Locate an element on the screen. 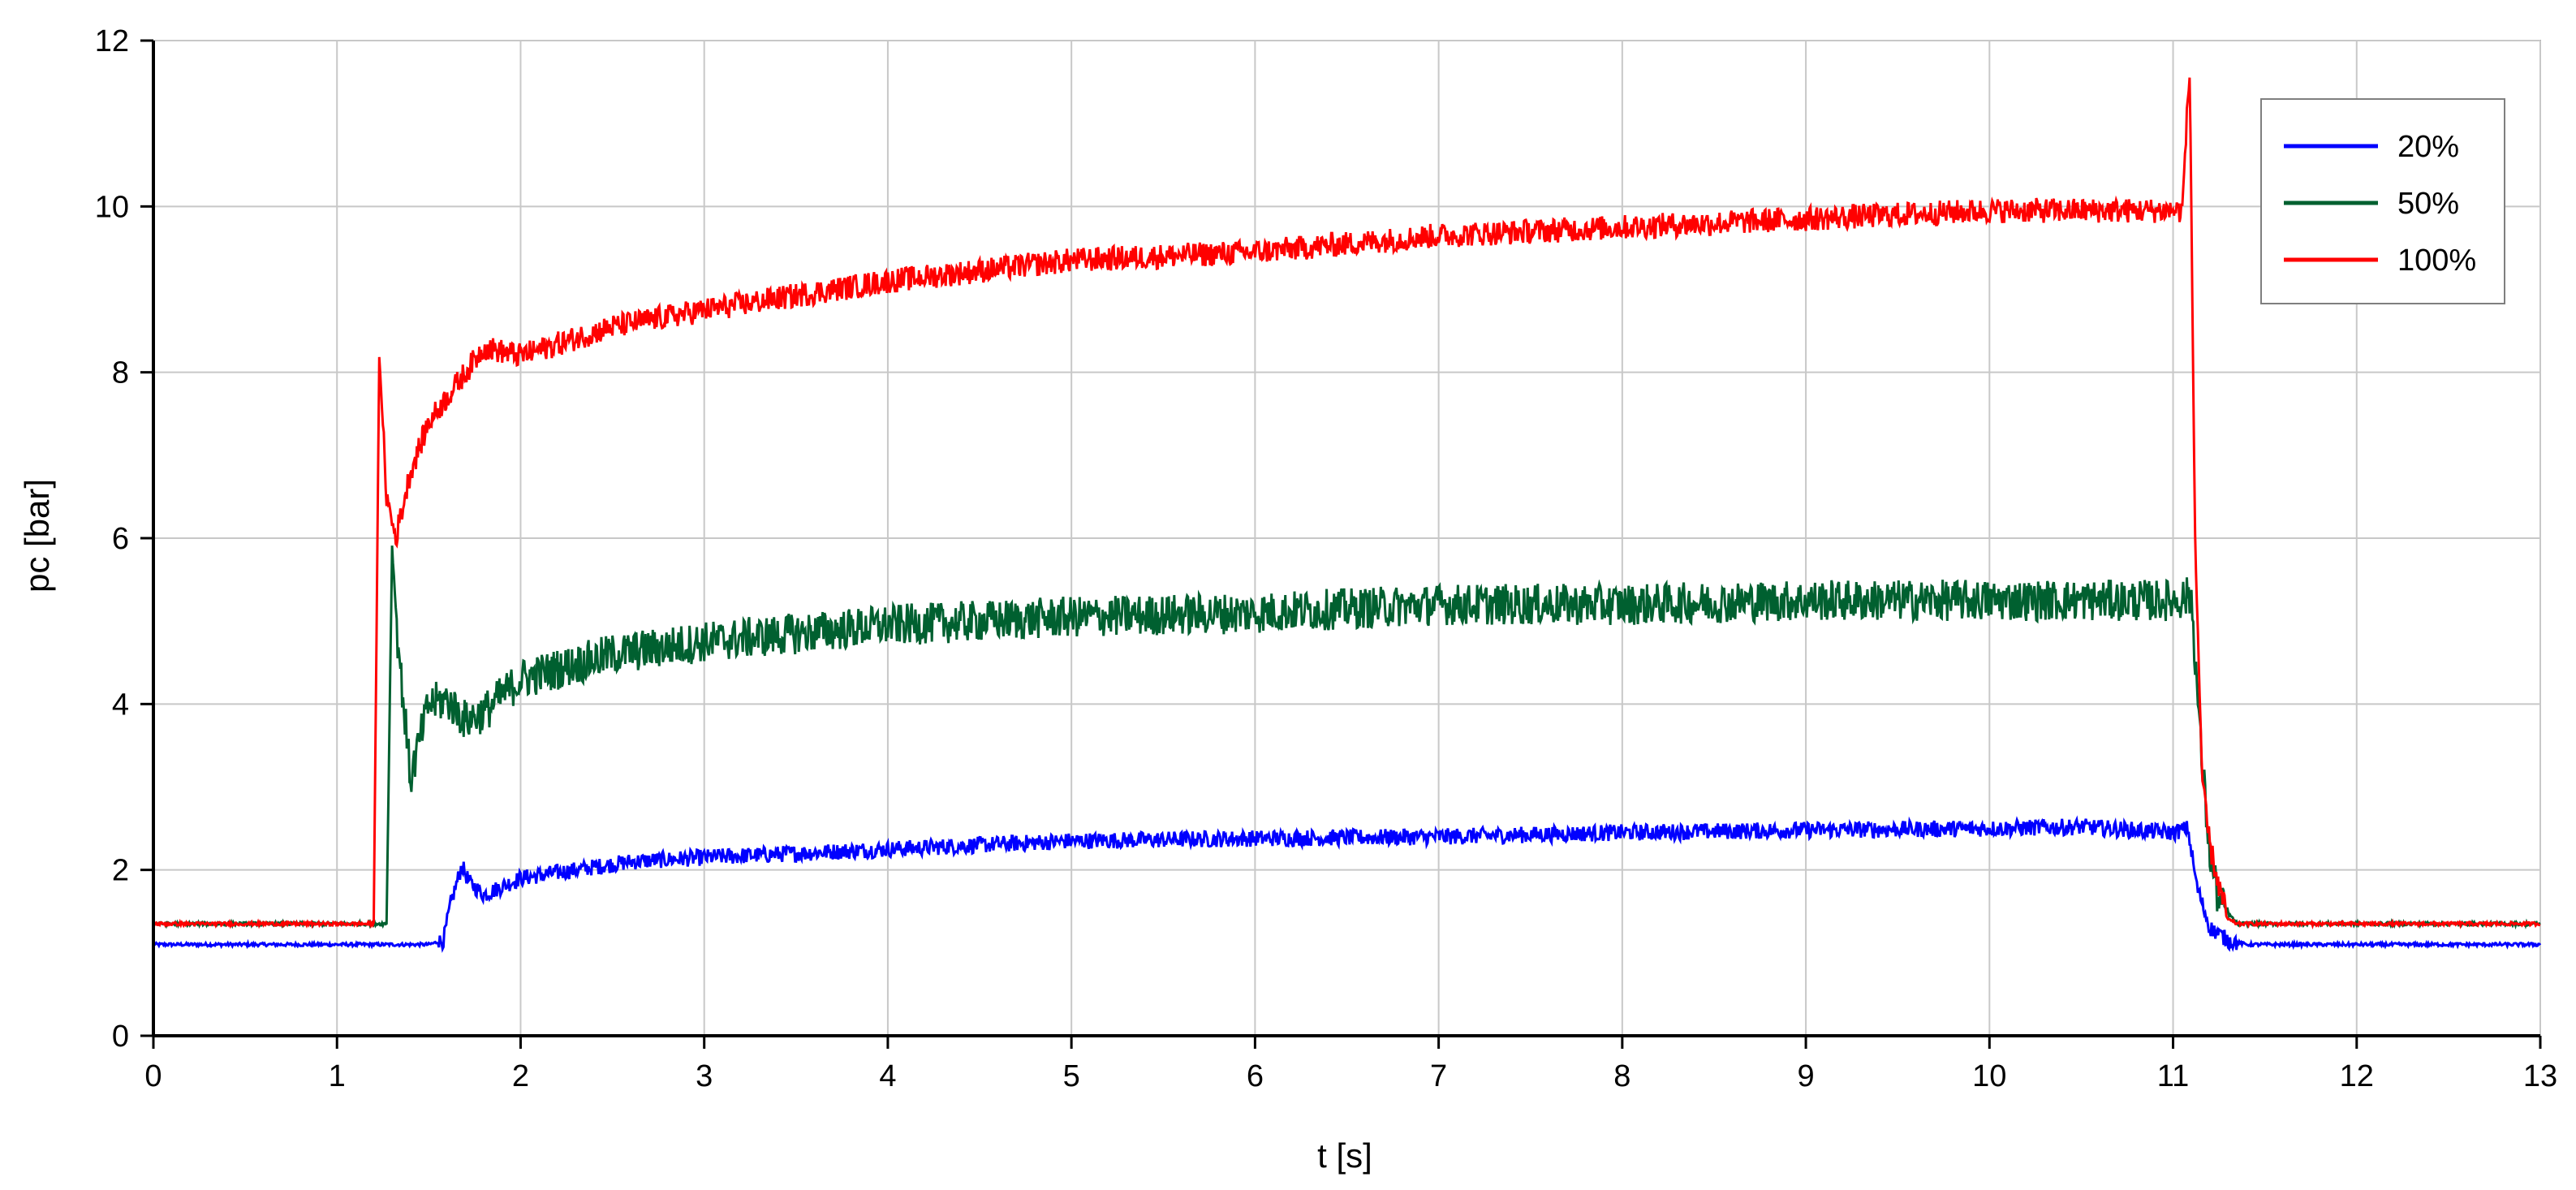 The height and width of the screenshot is (1190, 2576). x-axis-title: t [s] is located at coordinates (1345, 1156).